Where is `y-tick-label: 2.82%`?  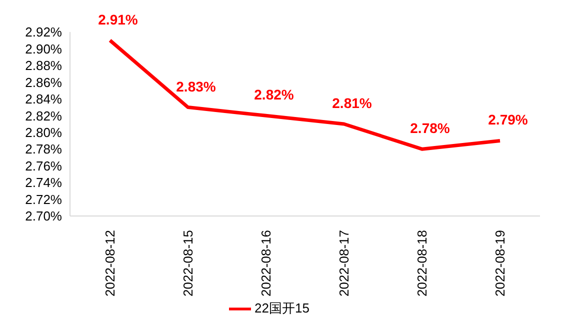
y-tick-label: 2.82% is located at coordinates (43, 116).